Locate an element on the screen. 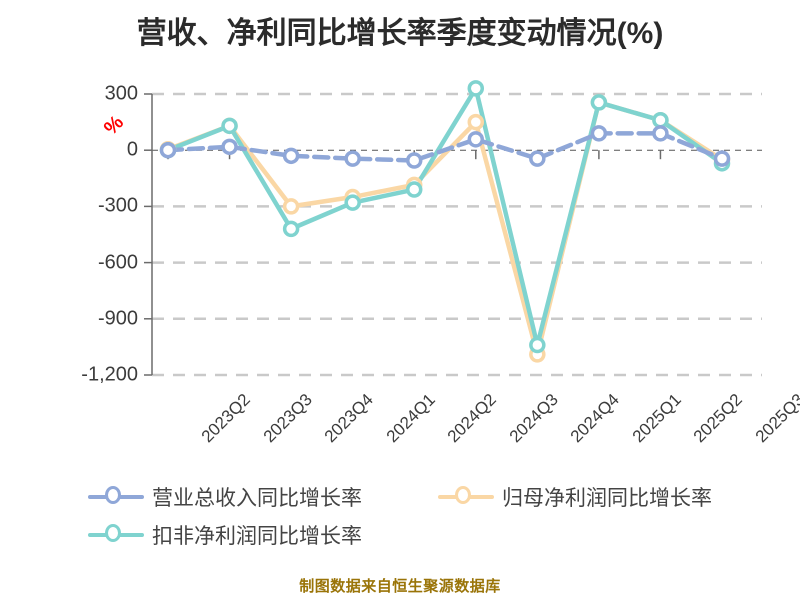 The width and height of the screenshot is (800, 605). chart-legend: 营业总收入同比增长率 归母净利润同比增长率 扣非净利润同比增长率 is located at coordinates (428, 516).